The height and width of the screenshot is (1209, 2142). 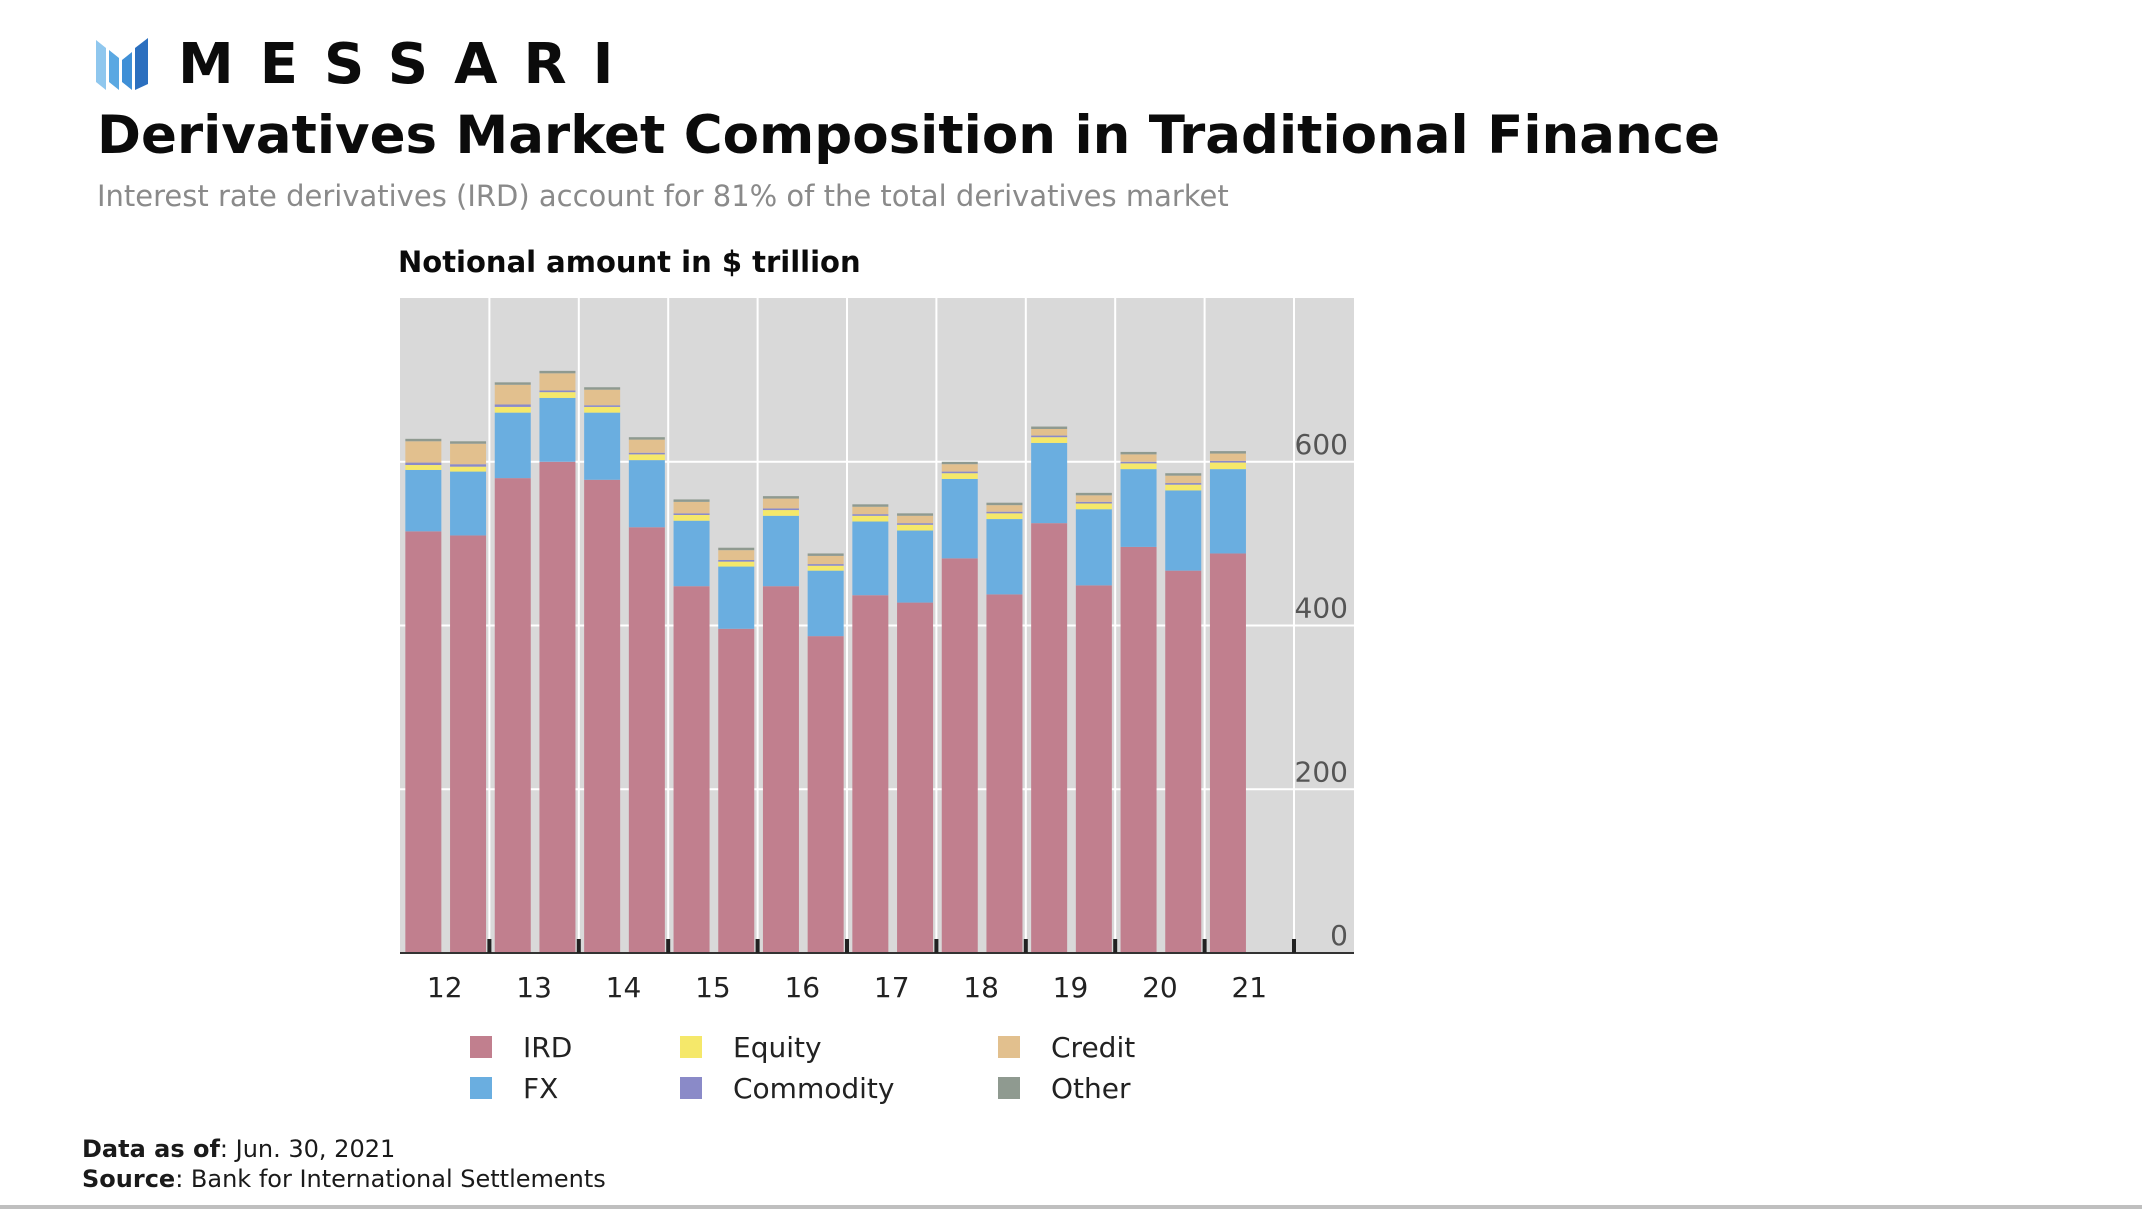 I want to click on y-tick-label: 0, so click(x=1339, y=935).